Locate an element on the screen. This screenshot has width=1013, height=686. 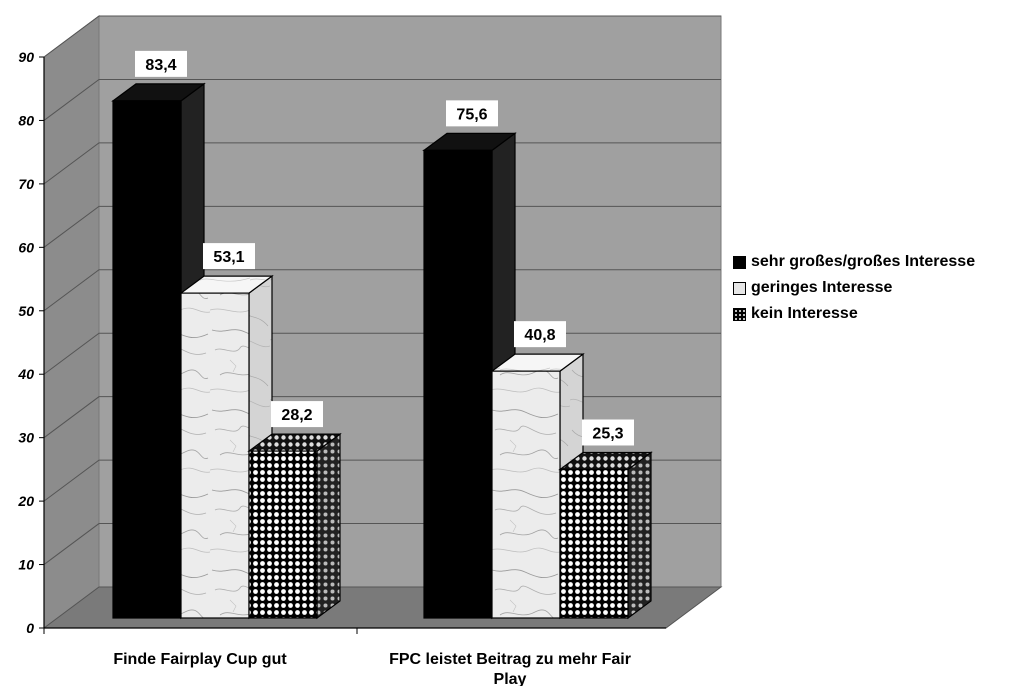
legend-label-3: kein Interesse is located at coordinates (804, 313).